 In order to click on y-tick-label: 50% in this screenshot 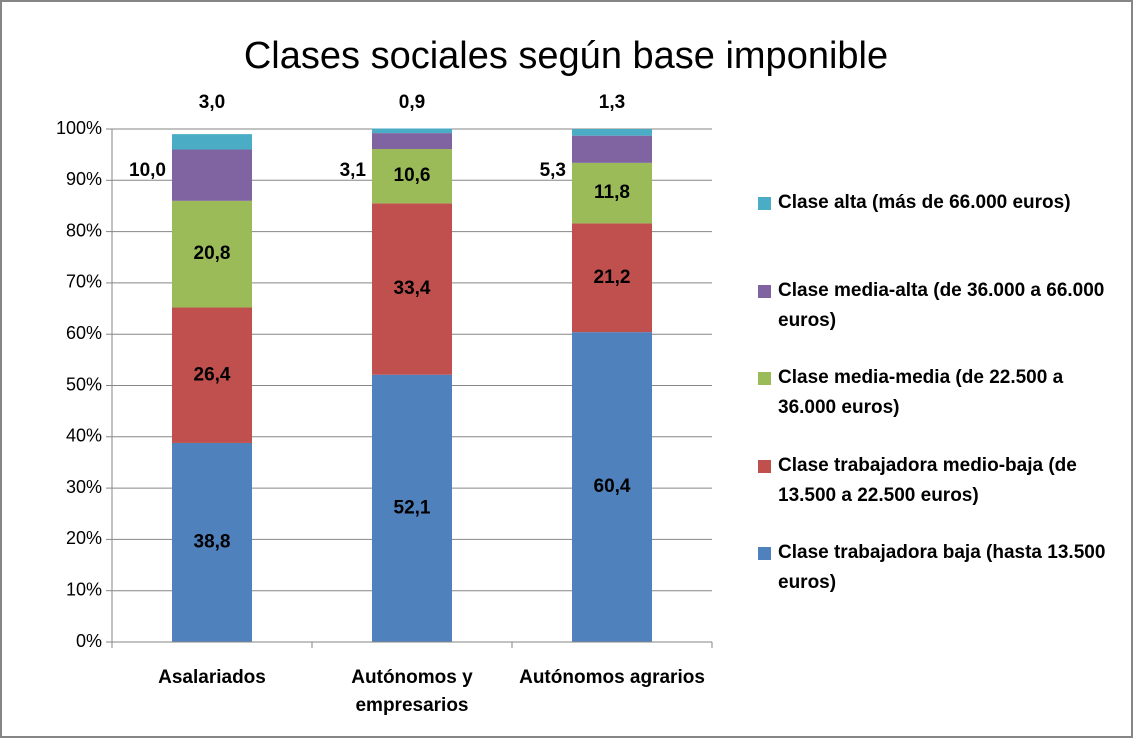, I will do `click(84, 384)`.